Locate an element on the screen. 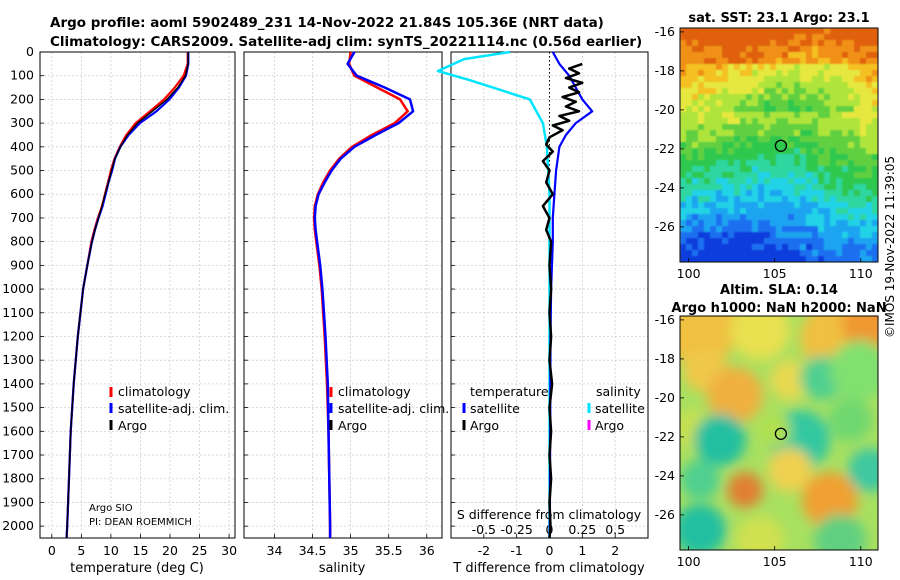 This screenshot has height=580, width=900. salinity-xlabel: salinity is located at coordinates (342, 568).